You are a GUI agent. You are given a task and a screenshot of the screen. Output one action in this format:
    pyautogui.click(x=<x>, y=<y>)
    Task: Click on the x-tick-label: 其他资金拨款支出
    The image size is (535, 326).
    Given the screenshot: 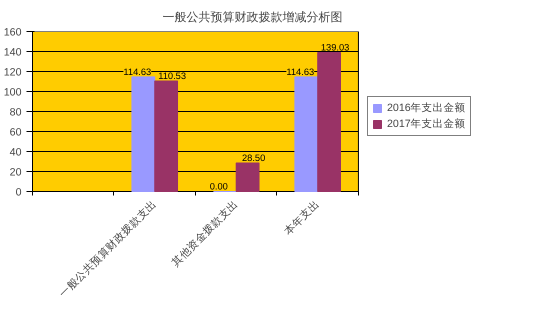 What is the action you would take?
    pyautogui.click(x=204, y=233)
    